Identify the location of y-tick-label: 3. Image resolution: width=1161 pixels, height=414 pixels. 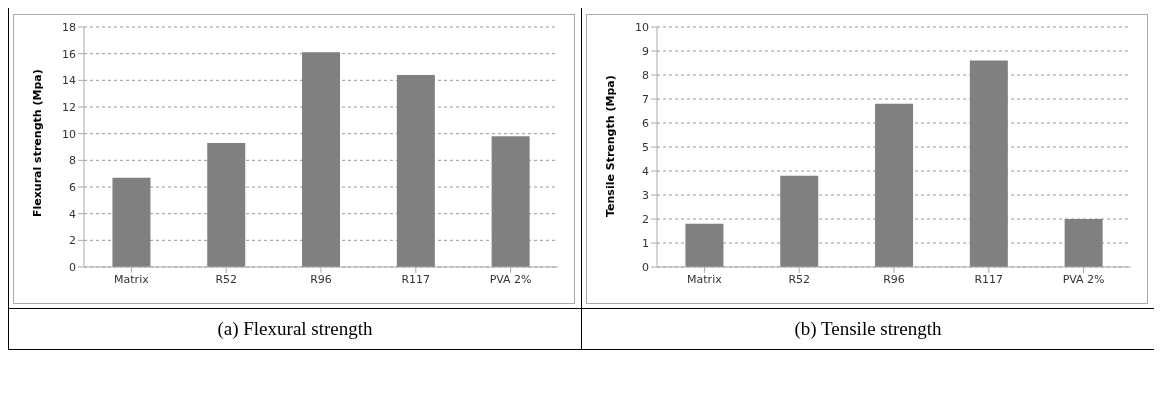
(645, 195).